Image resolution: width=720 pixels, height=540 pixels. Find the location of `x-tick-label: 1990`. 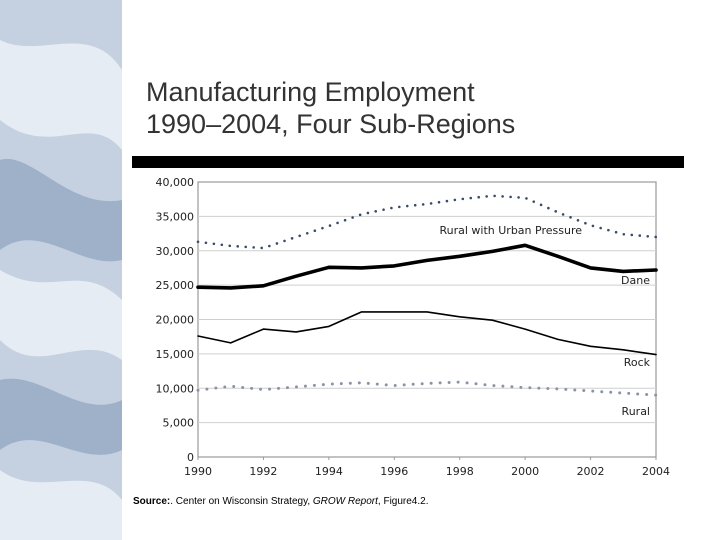

x-tick-label: 1990 is located at coordinates (198, 471).